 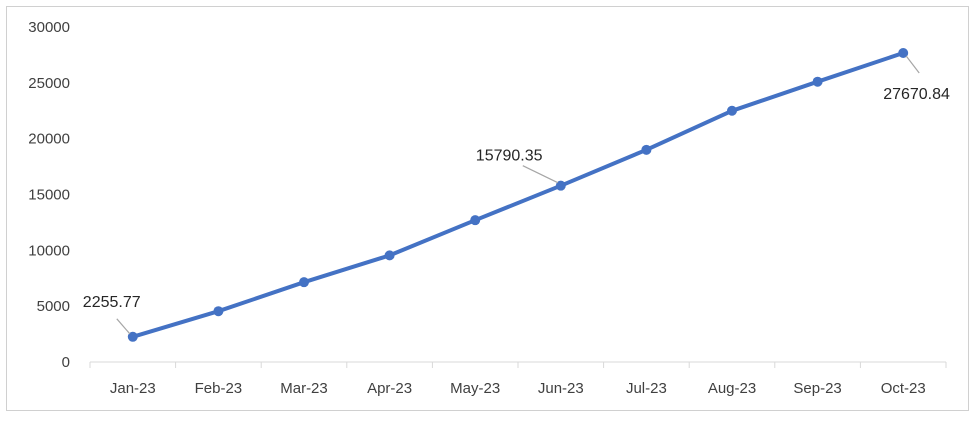 I want to click on y-tick-label: 25000, so click(x=49, y=83).